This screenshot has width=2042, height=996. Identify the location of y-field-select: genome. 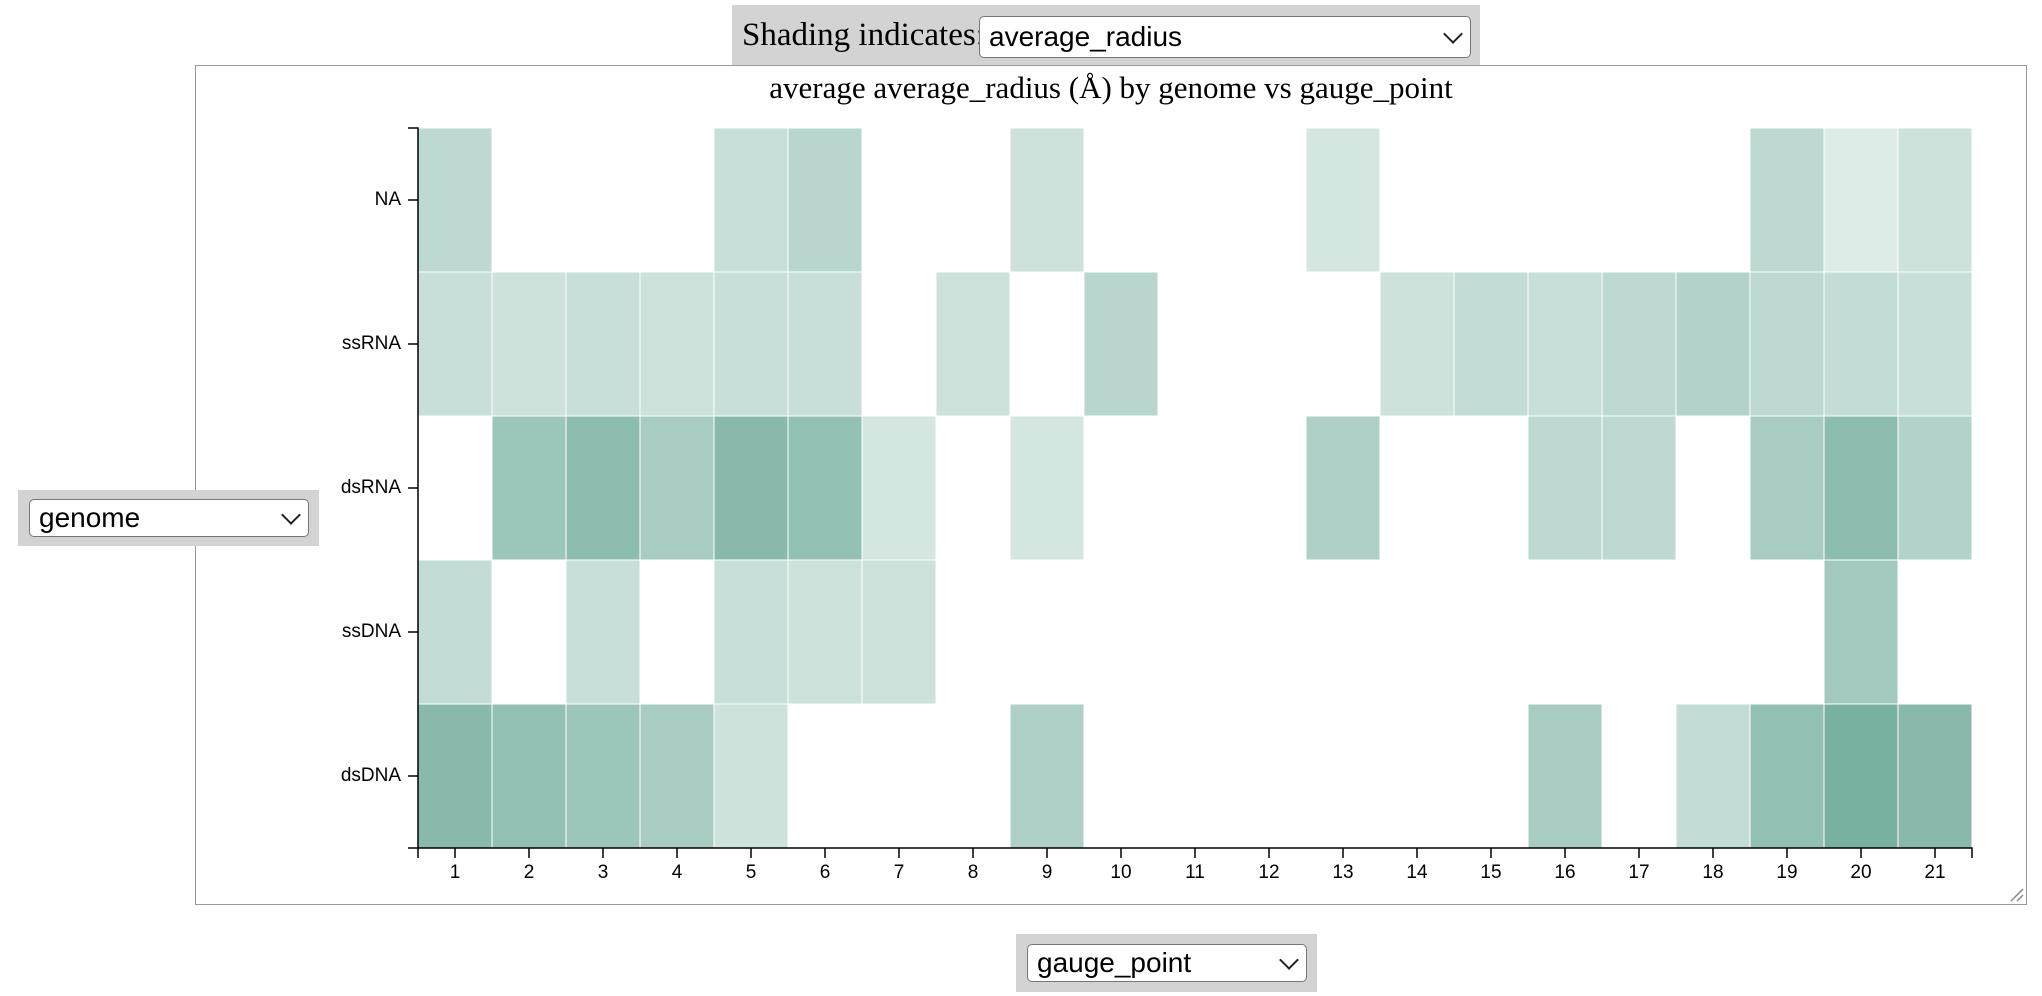
(169, 518).